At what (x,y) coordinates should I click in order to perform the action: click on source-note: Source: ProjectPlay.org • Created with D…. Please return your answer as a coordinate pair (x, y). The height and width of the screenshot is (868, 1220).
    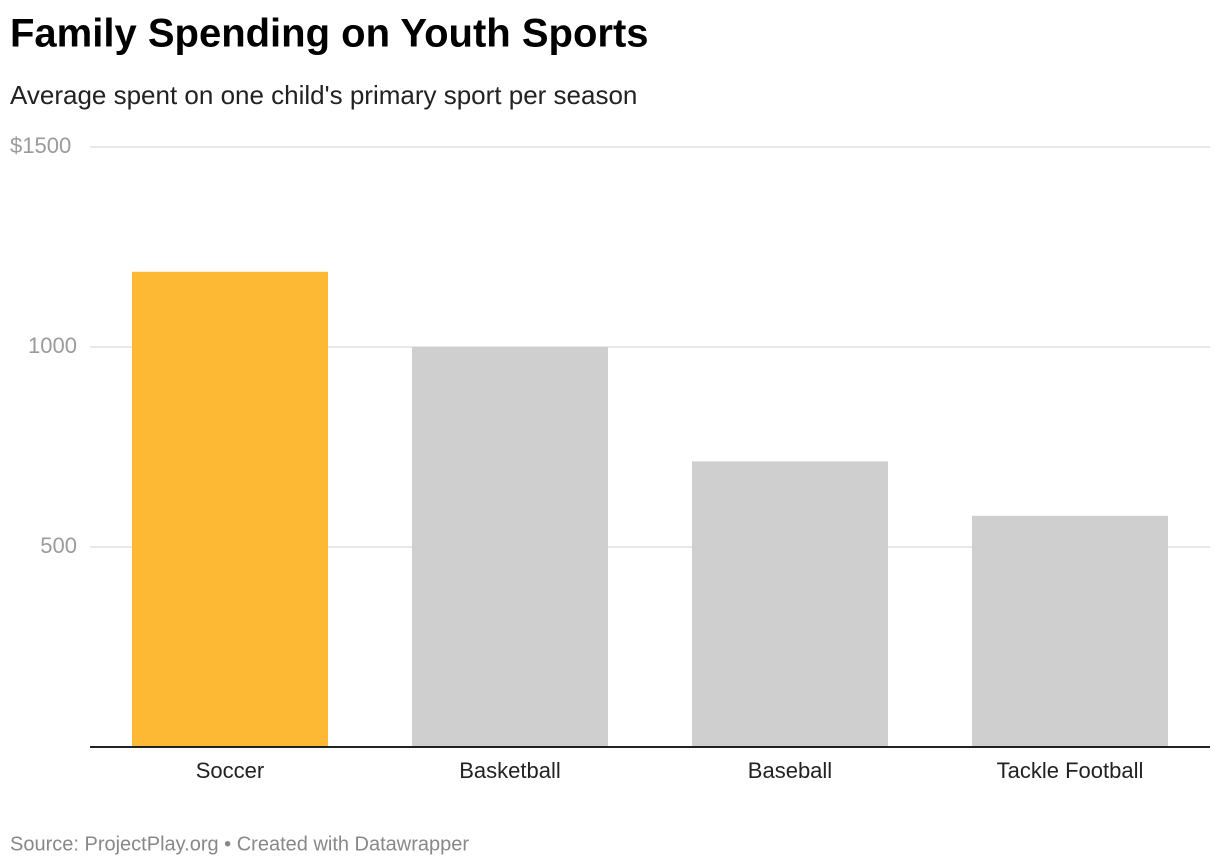
    Looking at the image, I should click on (239, 844).